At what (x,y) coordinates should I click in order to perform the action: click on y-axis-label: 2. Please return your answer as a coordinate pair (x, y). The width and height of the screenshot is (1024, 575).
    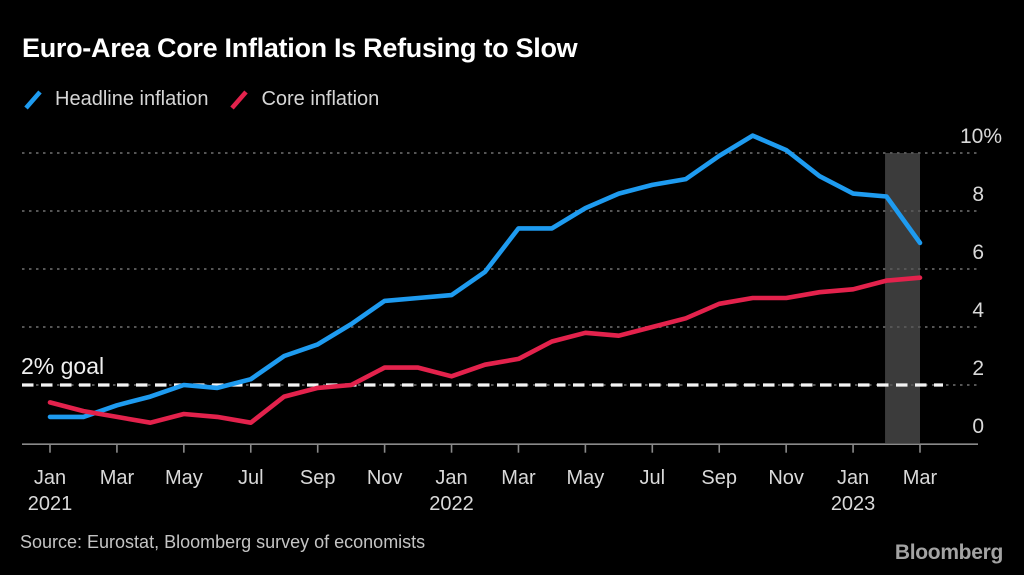
    Looking at the image, I should click on (978, 368).